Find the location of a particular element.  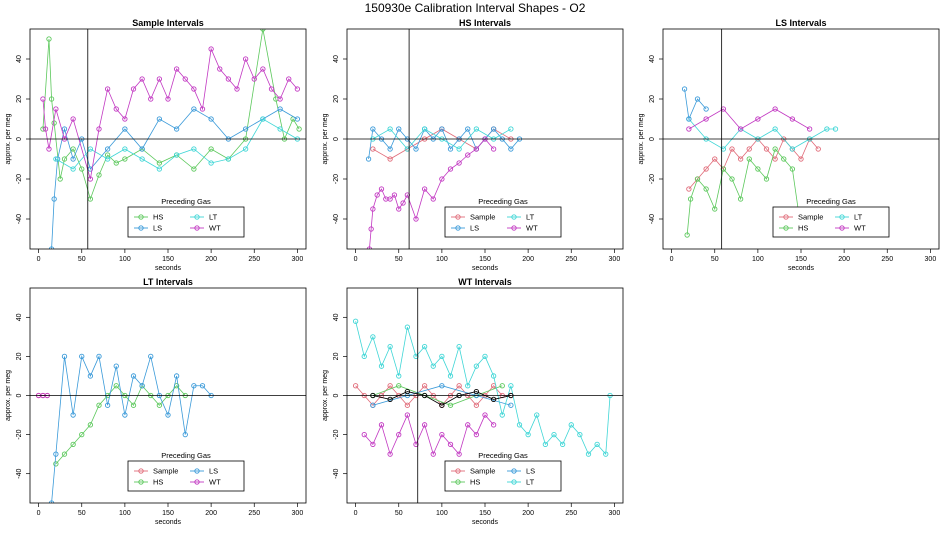

series-line-hs is located at coordinates (171, 115).